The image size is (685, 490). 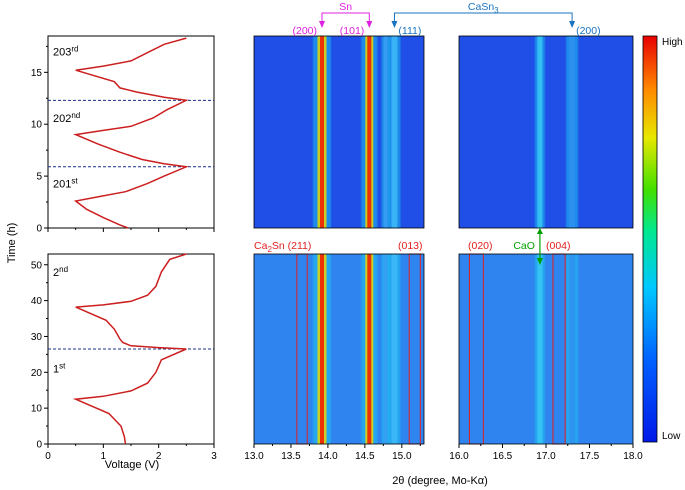 I want to click on colorbar-gradient, so click(x=650, y=239).